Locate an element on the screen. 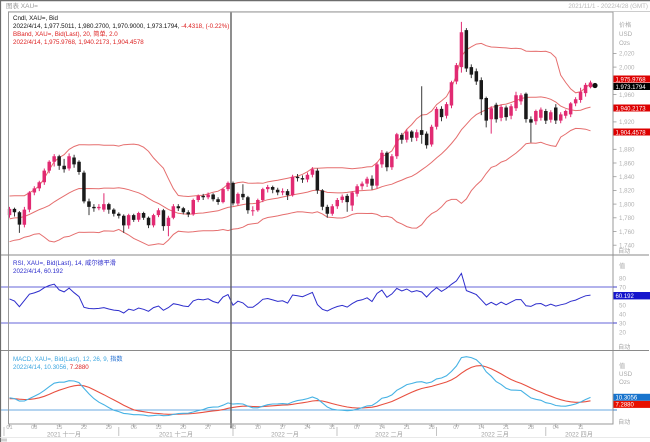 This screenshot has width=650, height=442. svg-text: 13 is located at coordinates (158, 428).